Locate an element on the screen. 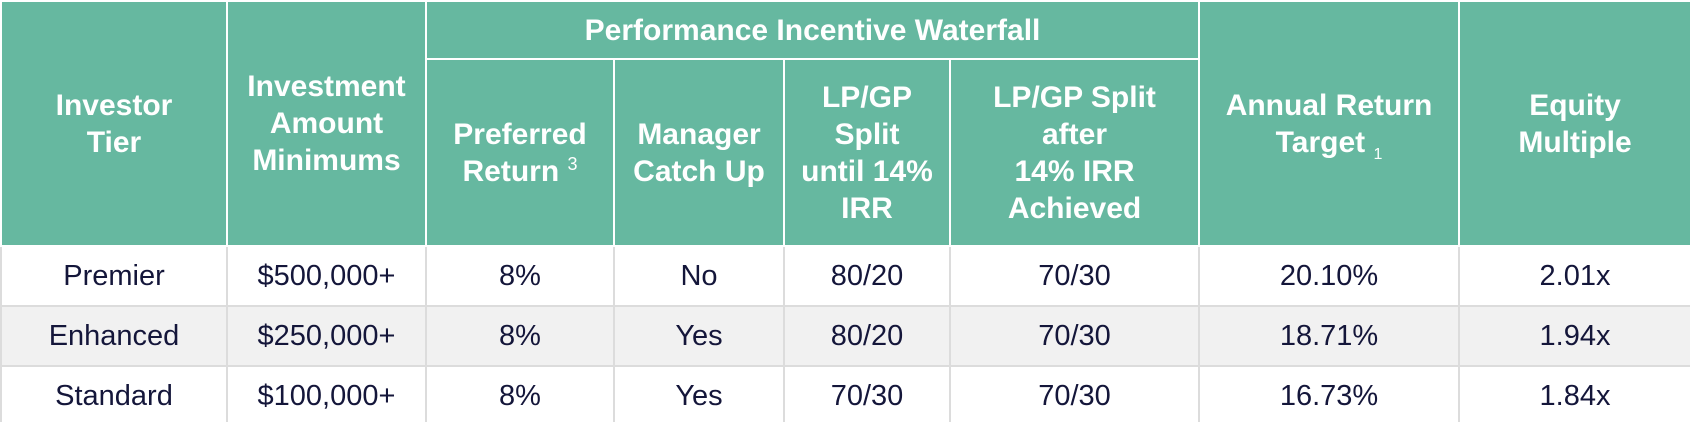 The height and width of the screenshot is (422, 1690). header-split-until-line4: IRR is located at coordinates (867, 208).